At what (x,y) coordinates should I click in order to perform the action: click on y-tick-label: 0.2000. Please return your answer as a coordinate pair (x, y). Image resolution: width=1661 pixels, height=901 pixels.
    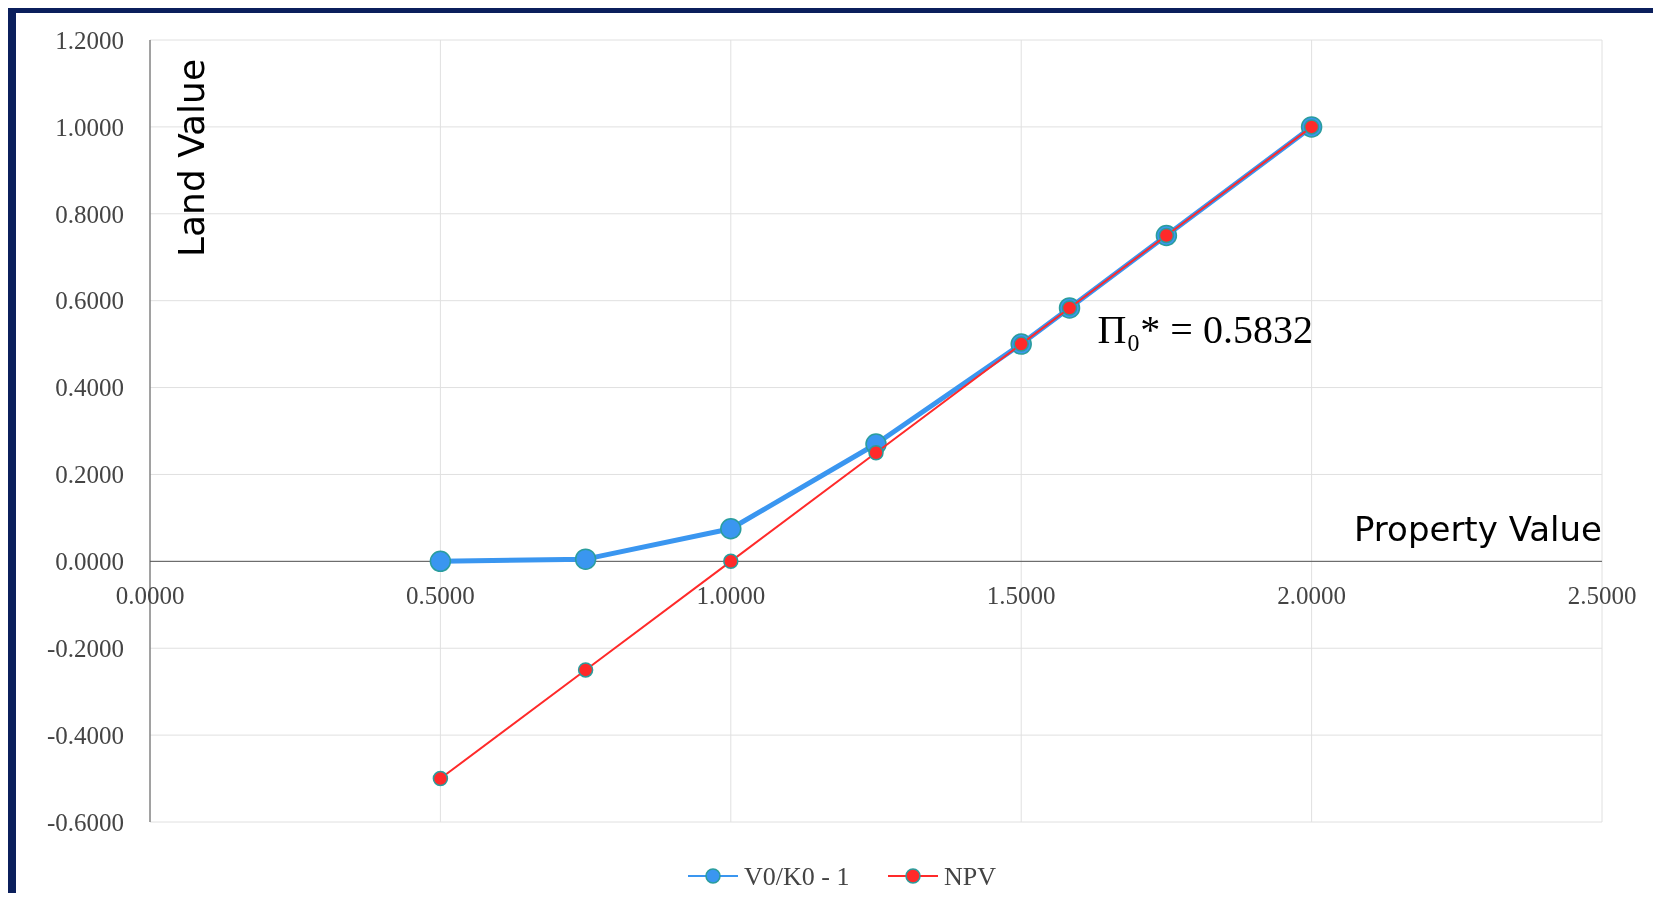
    Looking at the image, I should click on (89, 475).